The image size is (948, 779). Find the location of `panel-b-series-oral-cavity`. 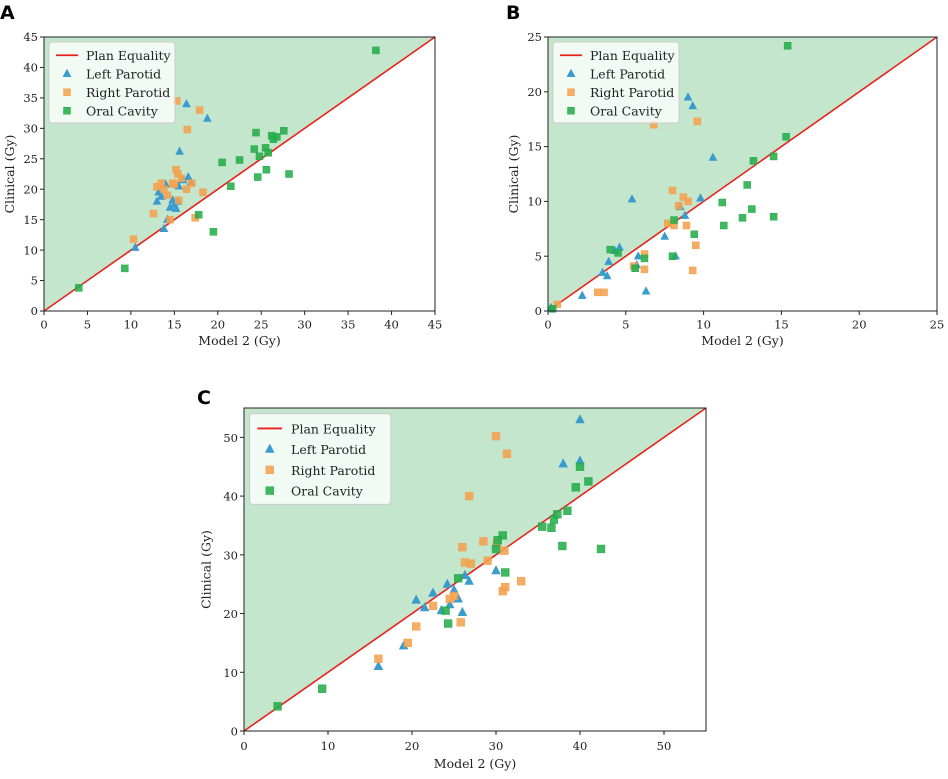

panel-b-series-oral-cavity is located at coordinates (670, 177).